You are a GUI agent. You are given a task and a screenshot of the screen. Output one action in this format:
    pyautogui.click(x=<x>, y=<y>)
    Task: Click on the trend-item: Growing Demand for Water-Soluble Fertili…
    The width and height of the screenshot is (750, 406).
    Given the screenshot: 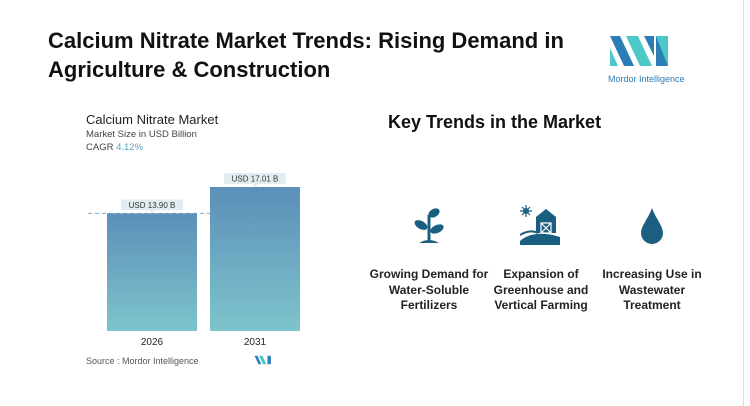 What is the action you would take?
    pyautogui.click(x=429, y=259)
    